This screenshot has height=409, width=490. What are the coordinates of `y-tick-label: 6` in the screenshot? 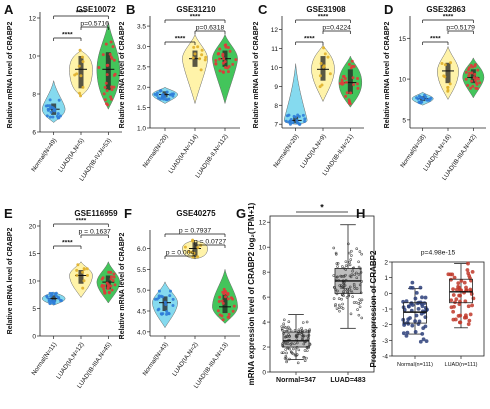 It's located at (34, 133).